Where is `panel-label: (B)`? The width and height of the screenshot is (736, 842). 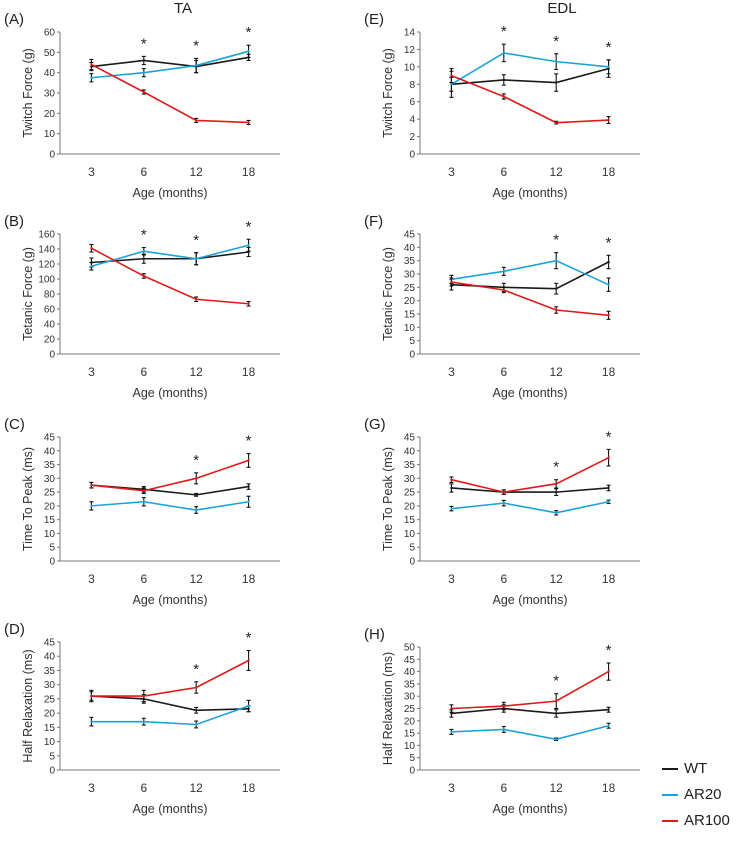
panel-label: (B) is located at coordinates (14, 221).